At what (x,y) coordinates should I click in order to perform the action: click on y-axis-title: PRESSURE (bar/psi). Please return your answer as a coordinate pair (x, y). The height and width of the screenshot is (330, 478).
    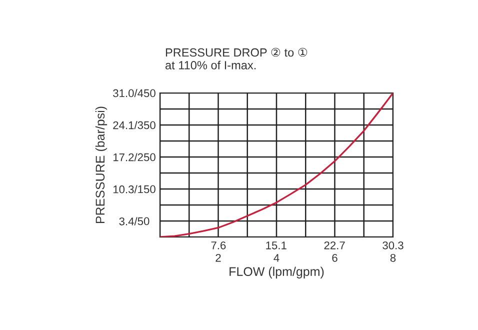
    Looking at the image, I should click on (101, 165).